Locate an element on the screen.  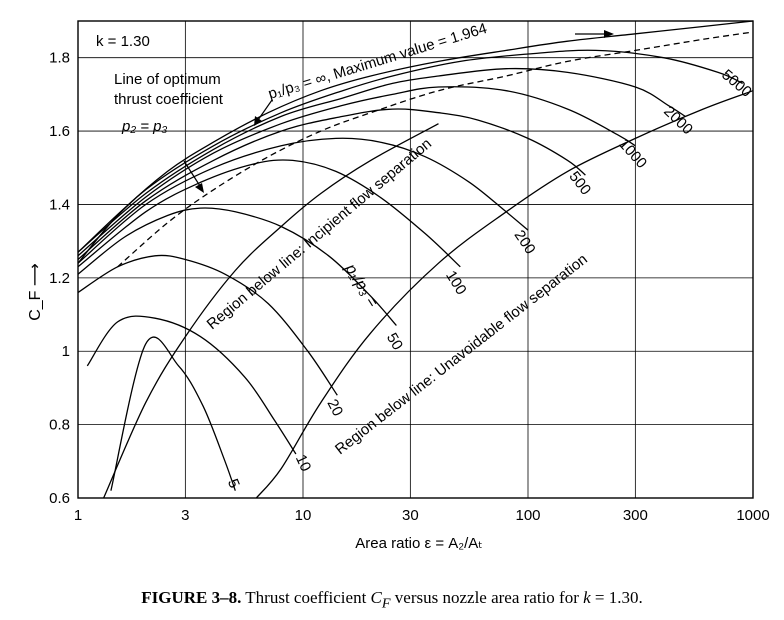
curve-label-200: 200 is located at coordinates (525, 242).